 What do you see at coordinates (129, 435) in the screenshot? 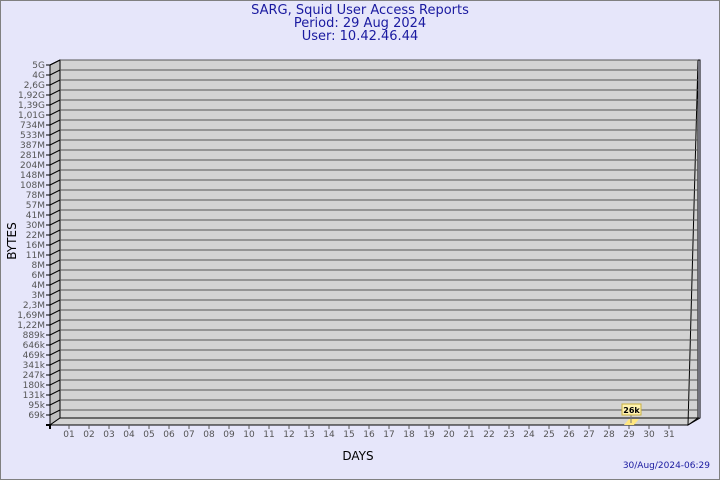
I see `x-tick-label: 04` at bounding box center [129, 435].